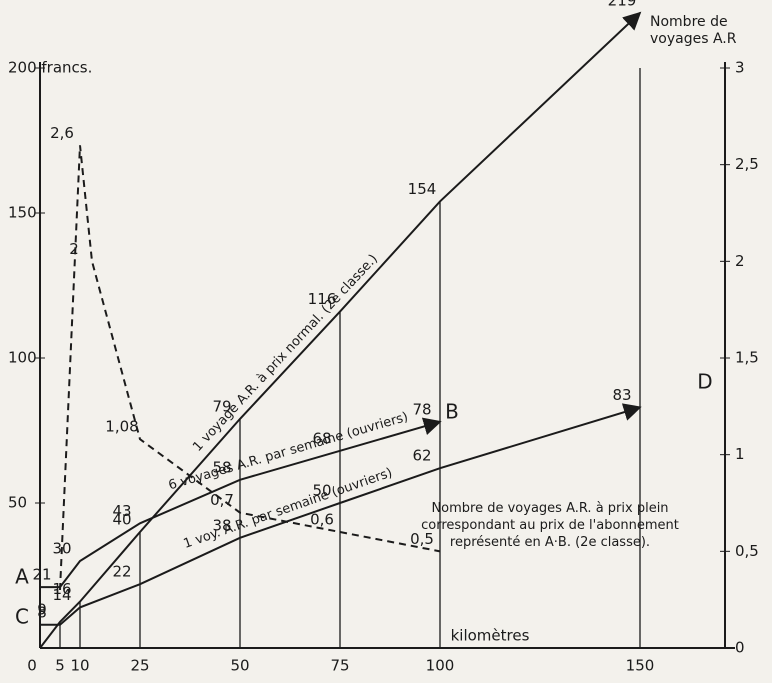  I want to click on x-tick-label: 25, so click(139, 666).